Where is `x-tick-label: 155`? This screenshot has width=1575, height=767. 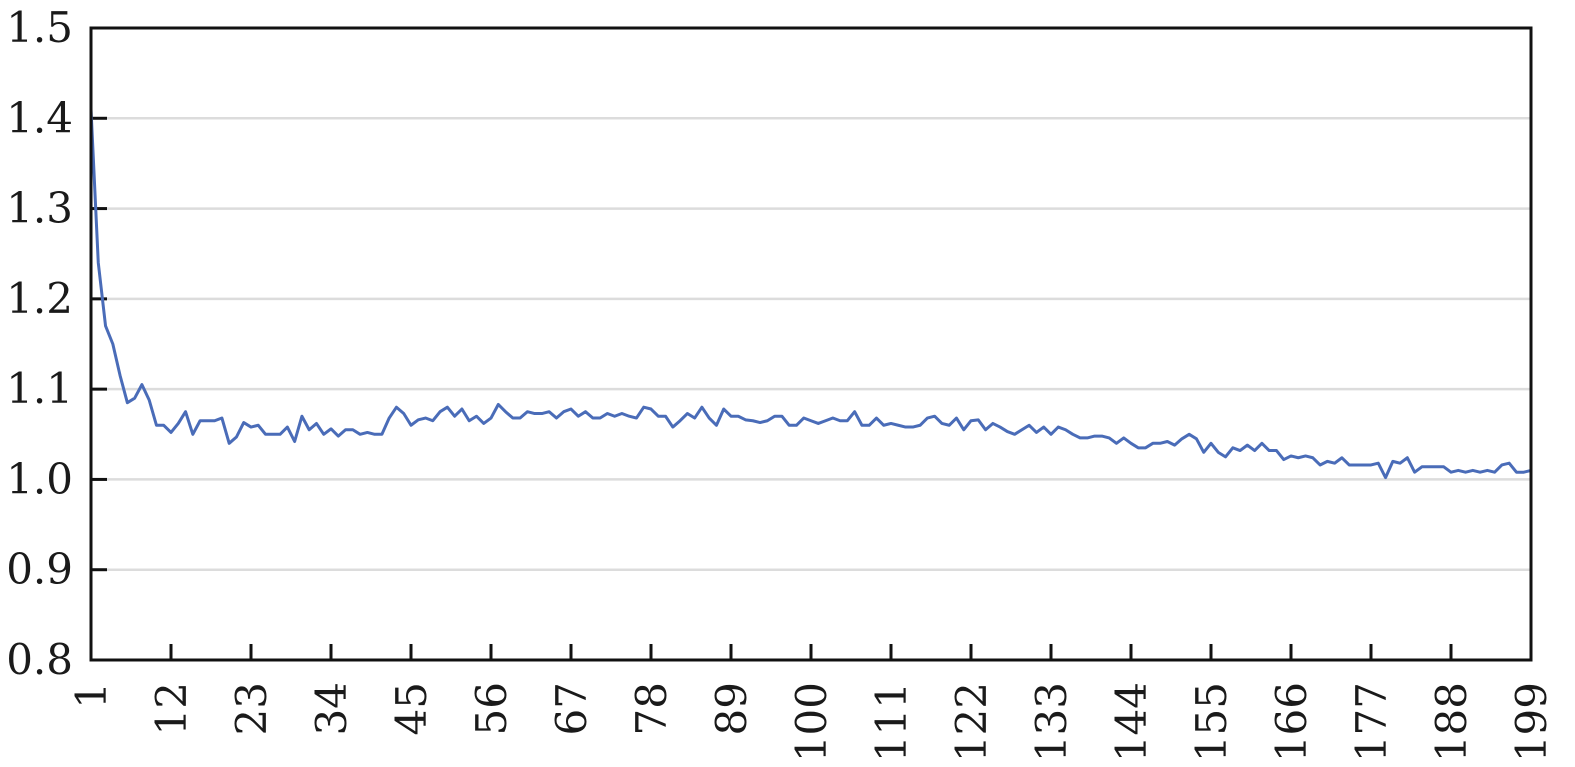 x-tick-label: 155 is located at coordinates (1211, 722).